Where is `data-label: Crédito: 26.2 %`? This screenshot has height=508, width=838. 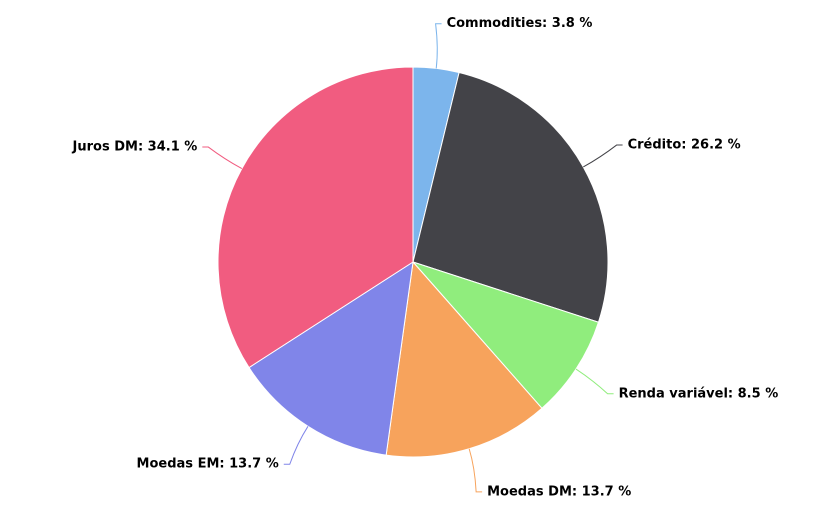 data-label: Crédito: 26.2 % is located at coordinates (684, 145).